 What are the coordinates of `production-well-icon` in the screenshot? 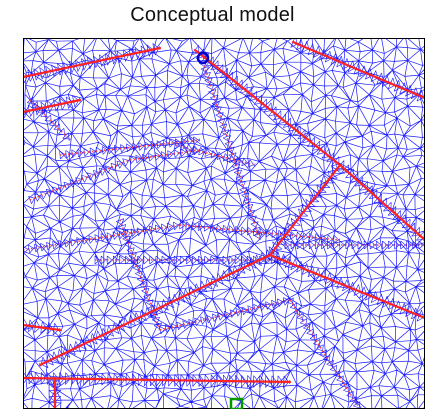 It's located at (236, 403).